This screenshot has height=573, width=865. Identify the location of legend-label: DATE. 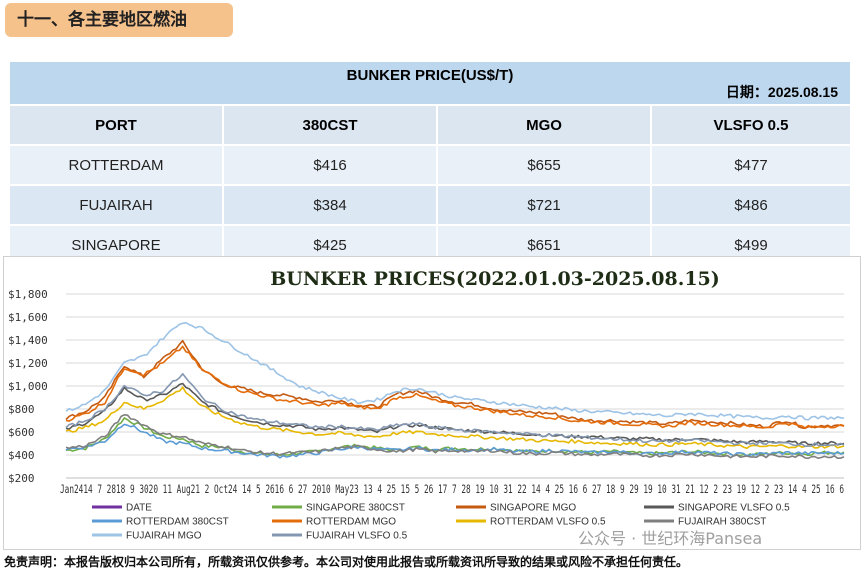
(139, 508).